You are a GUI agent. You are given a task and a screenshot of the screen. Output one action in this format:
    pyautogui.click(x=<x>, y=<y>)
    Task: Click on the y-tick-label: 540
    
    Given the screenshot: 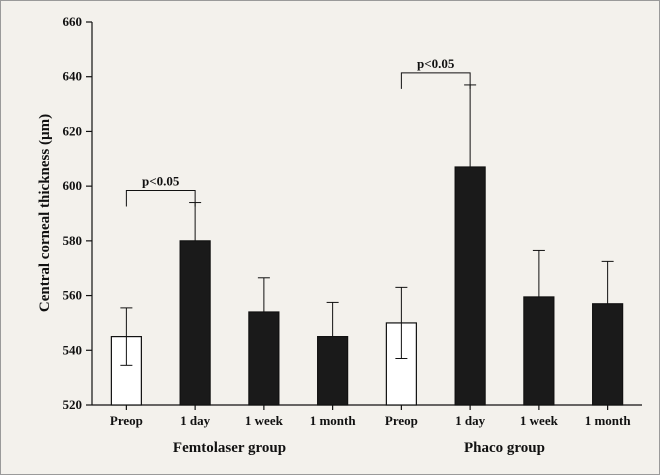 What is the action you would take?
    pyautogui.click(x=73, y=349)
    